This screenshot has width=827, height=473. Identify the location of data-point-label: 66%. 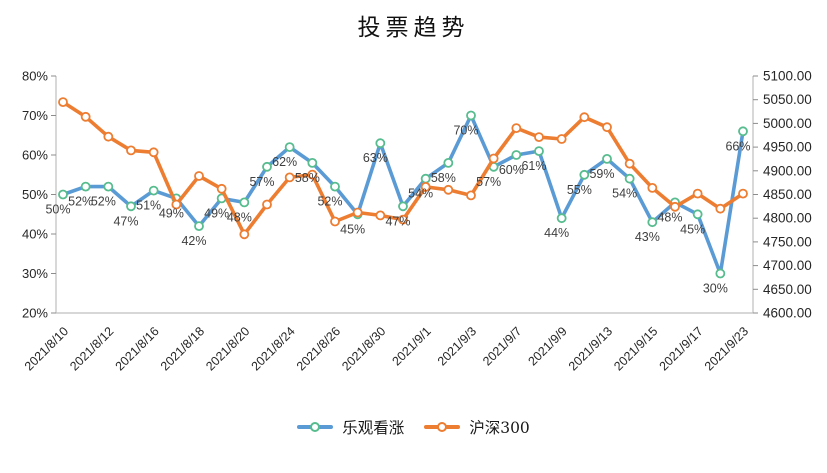
(737, 146).